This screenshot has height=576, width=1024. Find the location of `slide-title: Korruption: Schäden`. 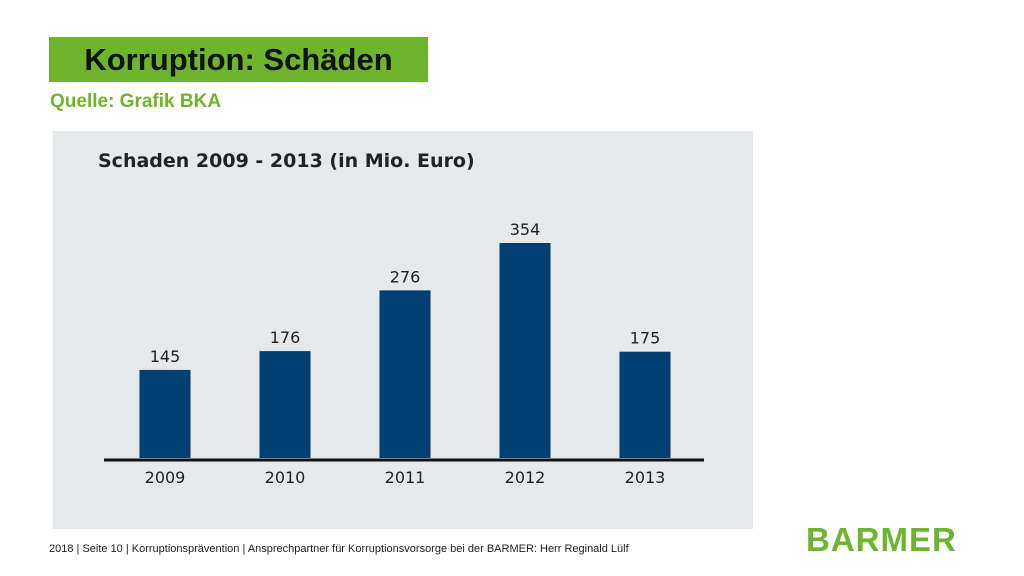

slide-title: Korruption: Schäden is located at coordinates (238, 59).